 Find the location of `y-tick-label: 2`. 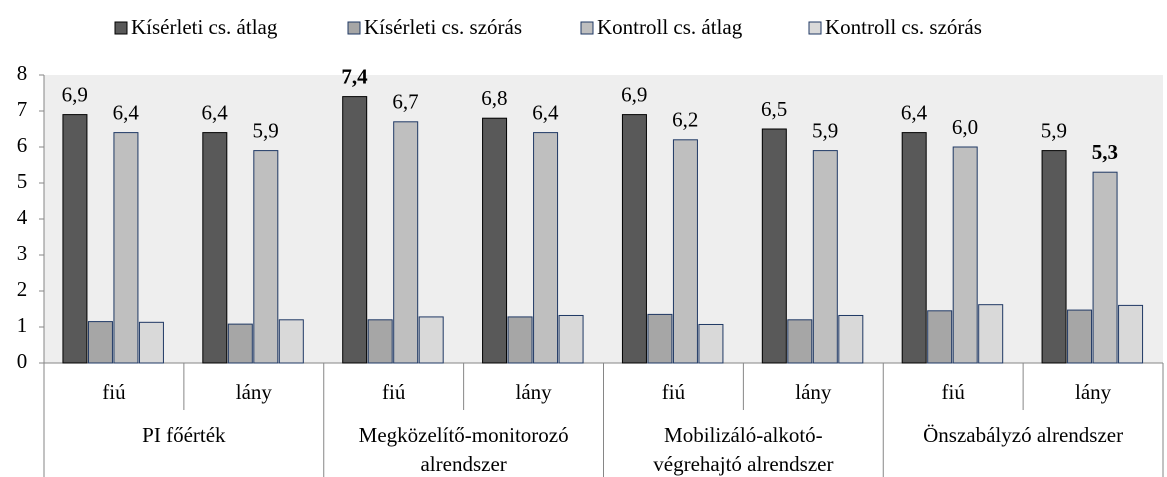

y-tick-label: 2 is located at coordinates (22, 289).